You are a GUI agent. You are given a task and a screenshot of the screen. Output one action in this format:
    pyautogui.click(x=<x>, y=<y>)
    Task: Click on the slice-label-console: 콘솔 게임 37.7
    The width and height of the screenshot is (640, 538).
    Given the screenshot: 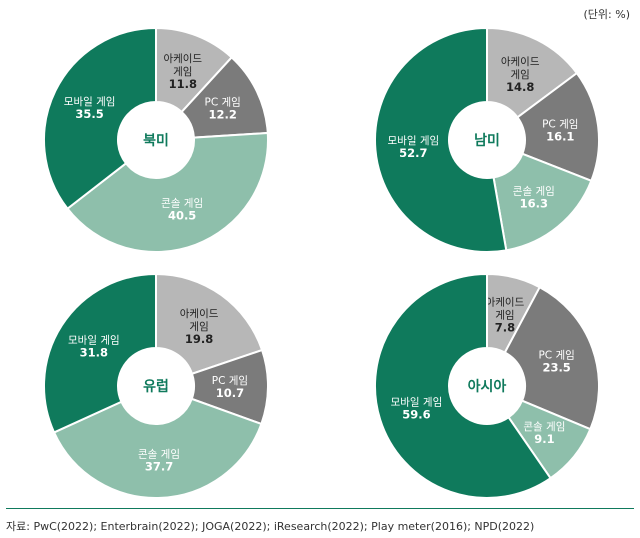 What is the action you would take?
    pyautogui.click(x=159, y=460)
    